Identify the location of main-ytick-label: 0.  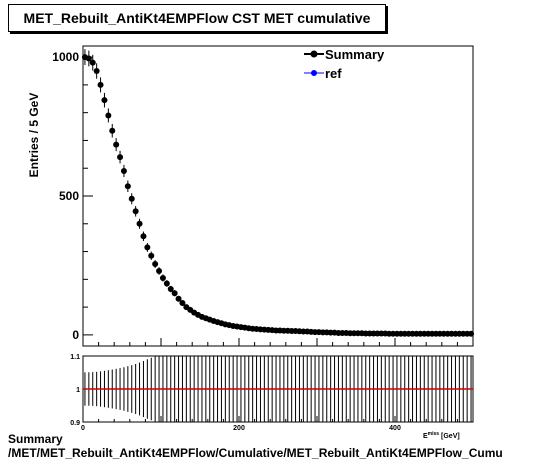
(75, 335).